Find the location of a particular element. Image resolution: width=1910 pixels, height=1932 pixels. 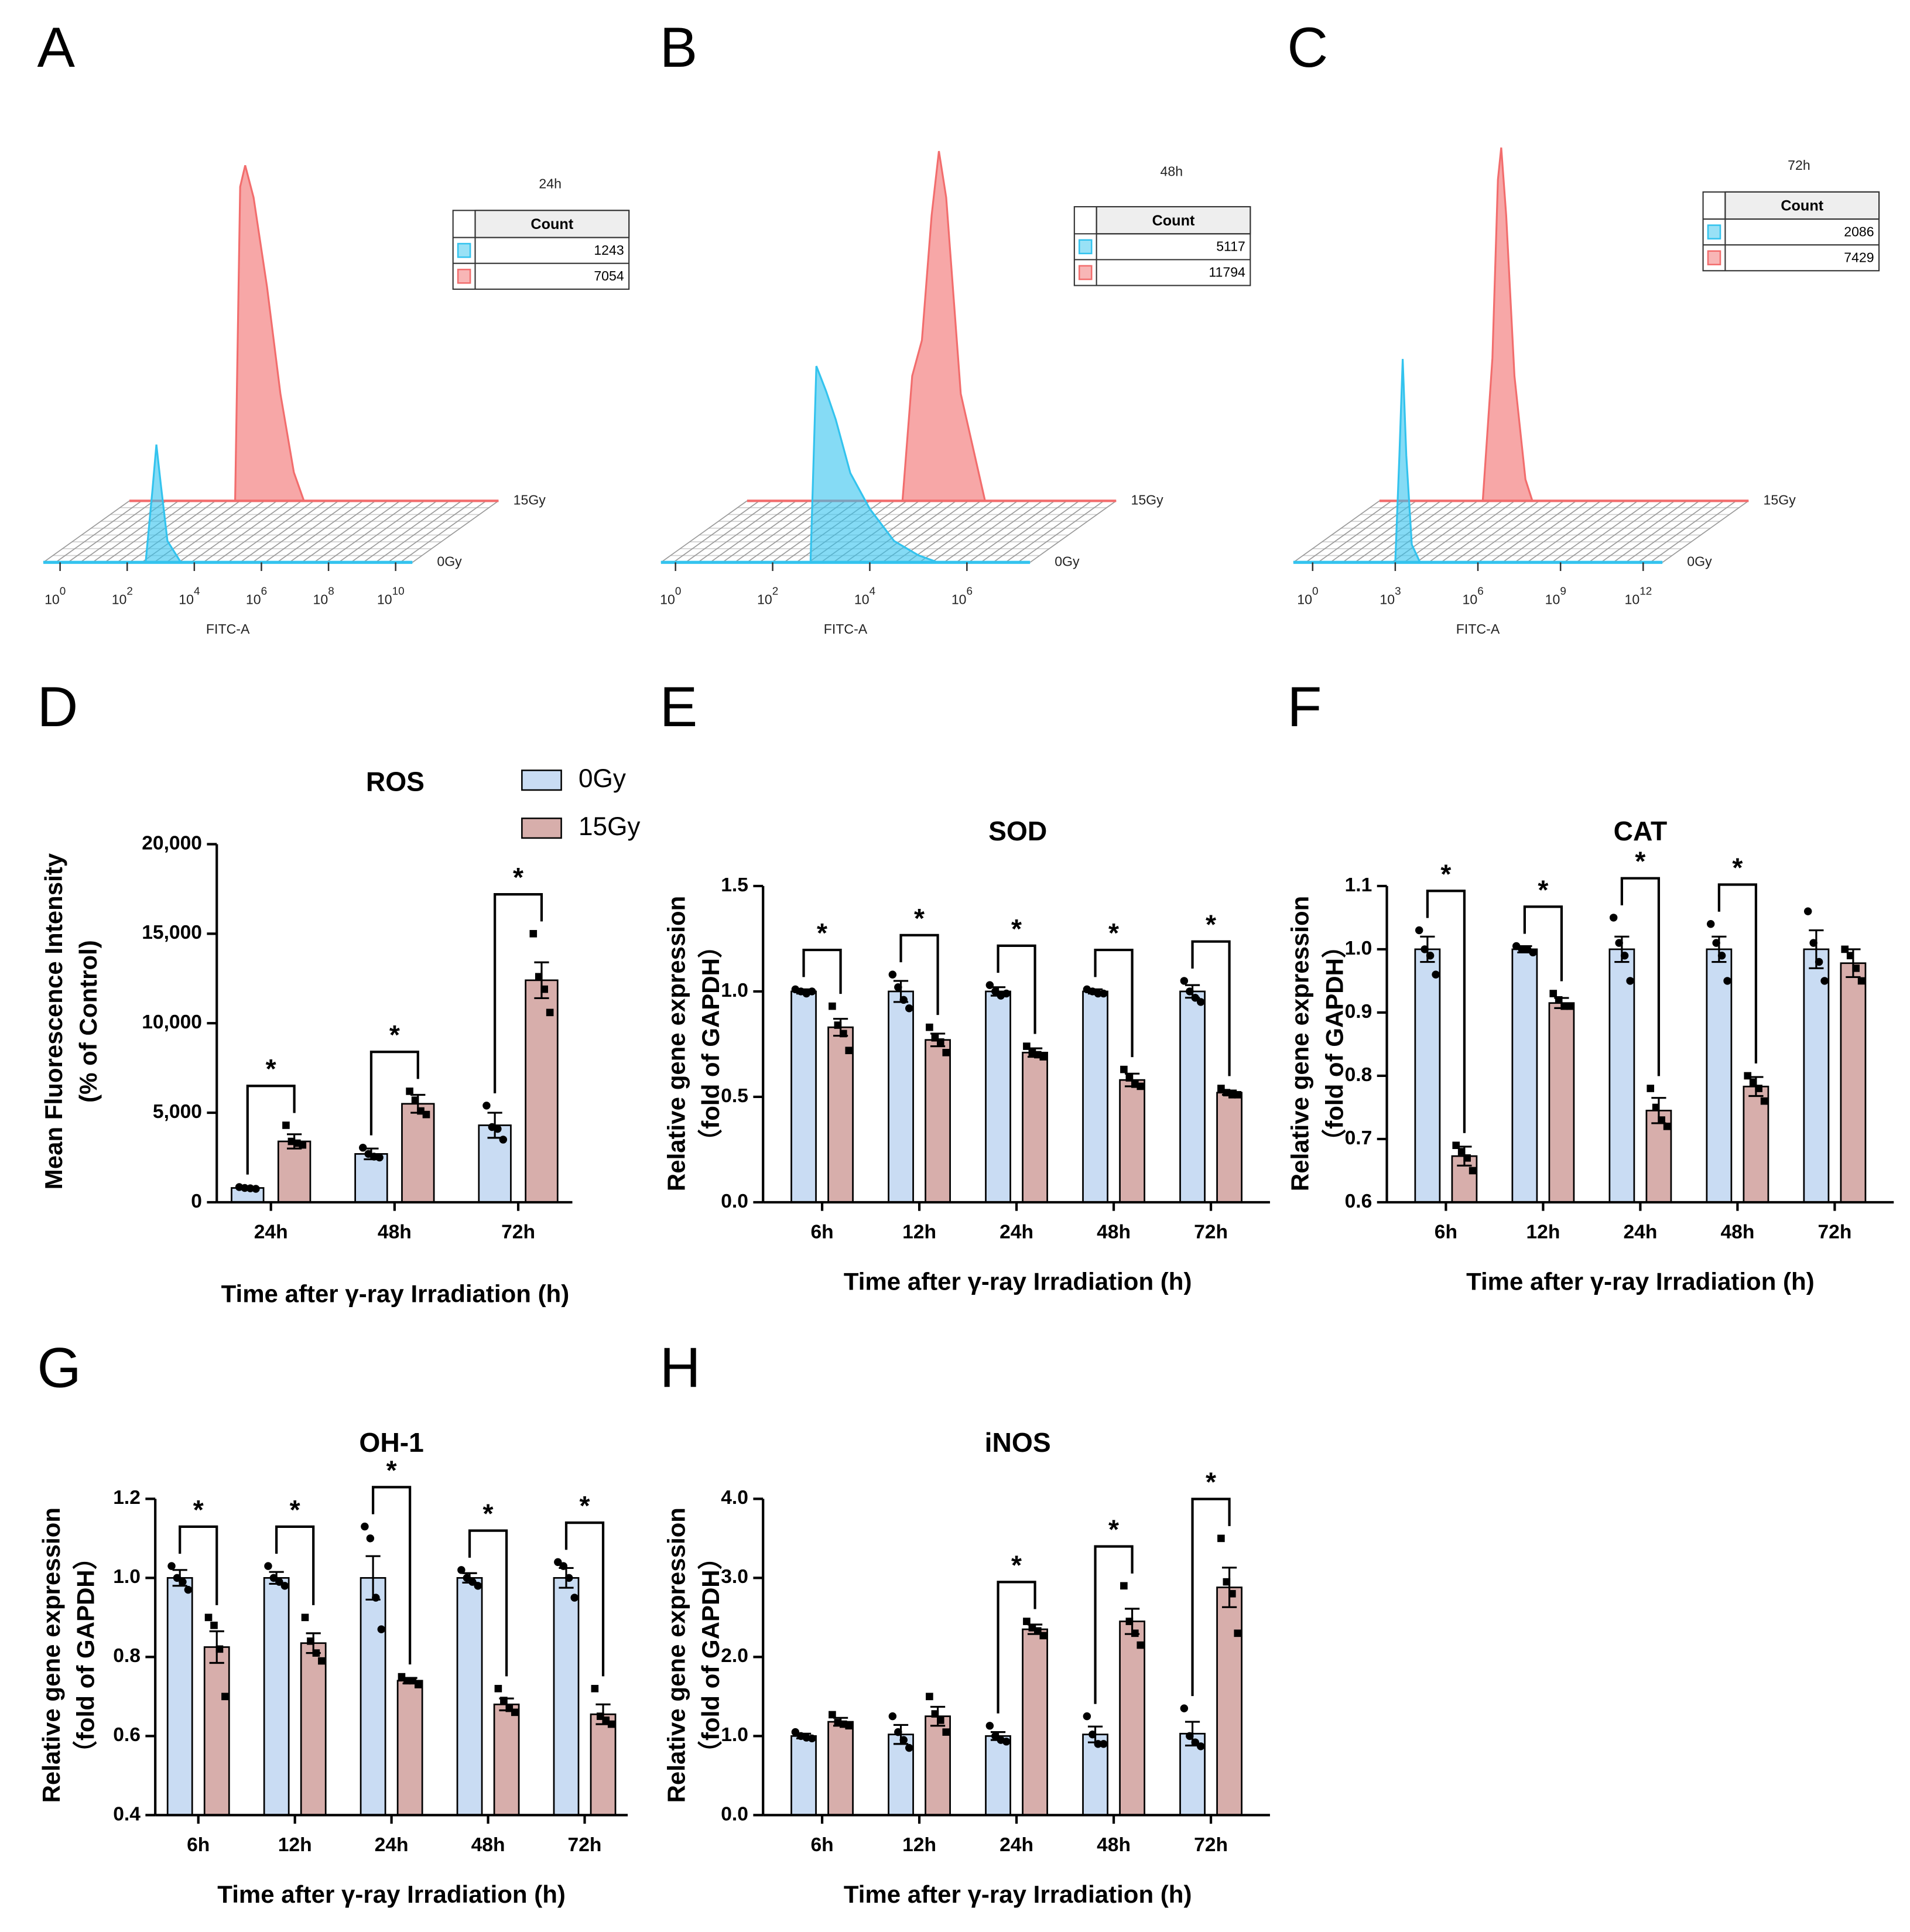

plot-title: CAT is located at coordinates (1641, 831).